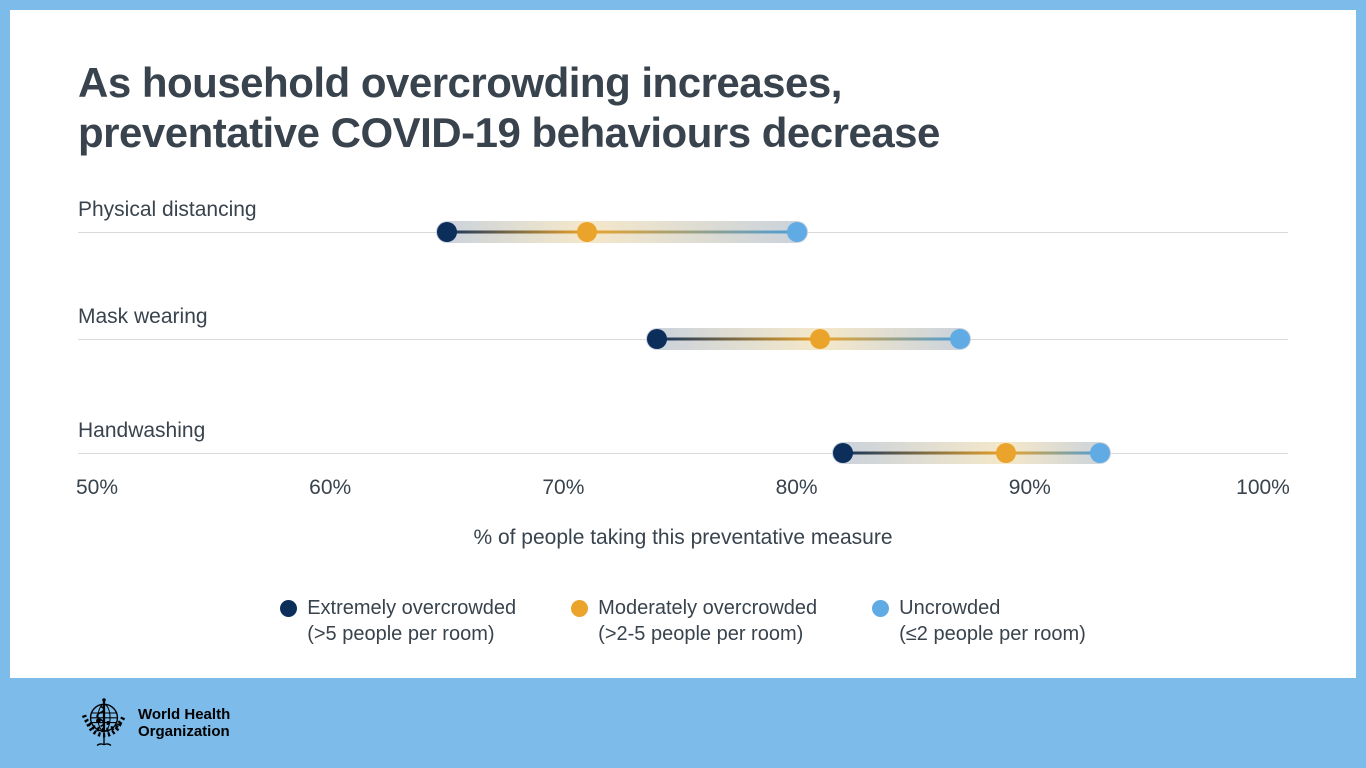  Describe the element at coordinates (184, 714) in the screenshot. I see `org-name-line-1: World Health` at that location.